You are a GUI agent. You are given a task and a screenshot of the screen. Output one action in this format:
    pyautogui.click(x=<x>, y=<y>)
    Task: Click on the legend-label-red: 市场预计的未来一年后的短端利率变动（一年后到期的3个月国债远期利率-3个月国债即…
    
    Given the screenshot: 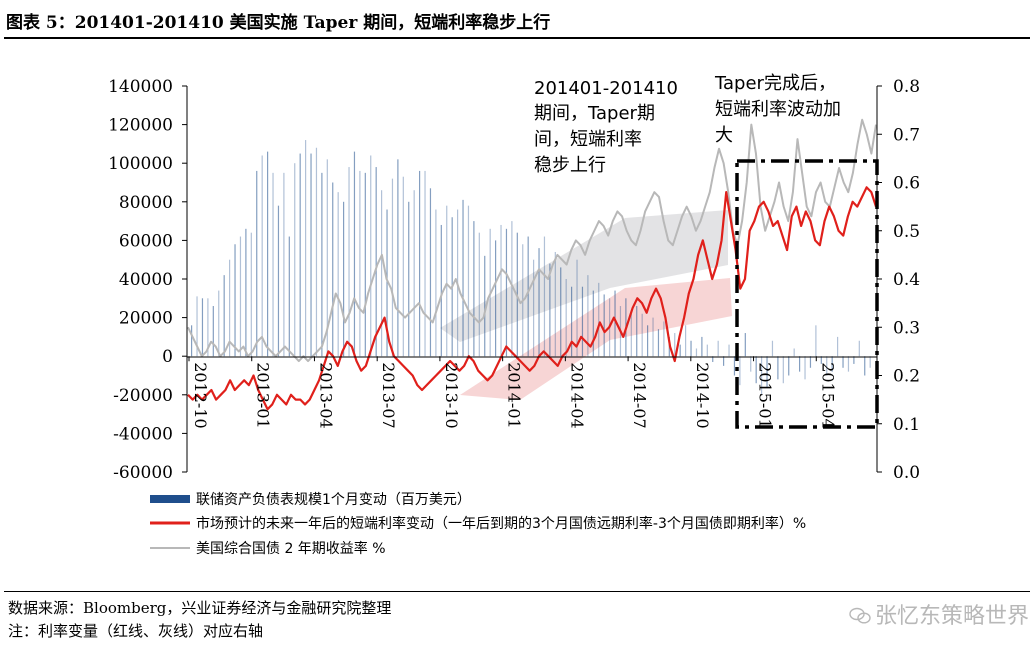 What is the action you would take?
    pyautogui.click(x=501, y=523)
    